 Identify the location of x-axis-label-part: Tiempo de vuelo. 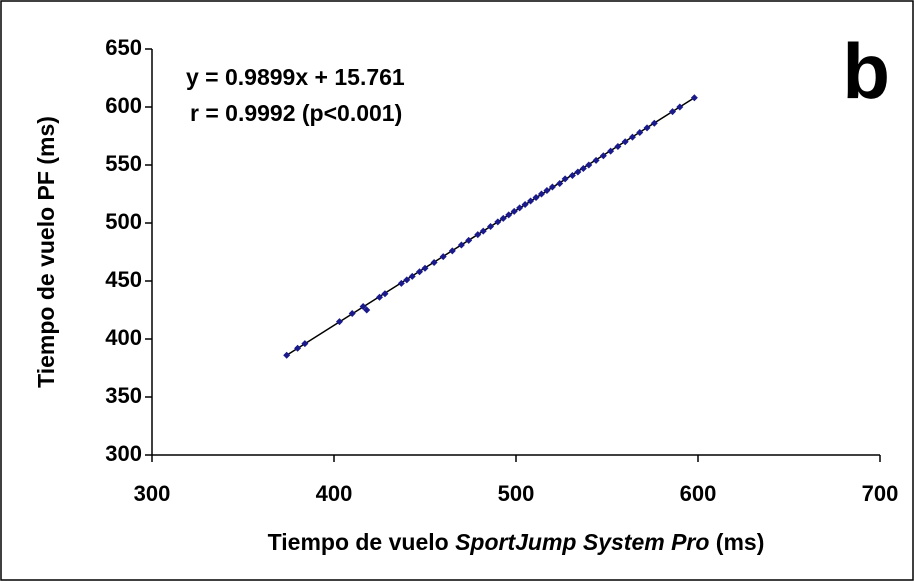
(361, 542).